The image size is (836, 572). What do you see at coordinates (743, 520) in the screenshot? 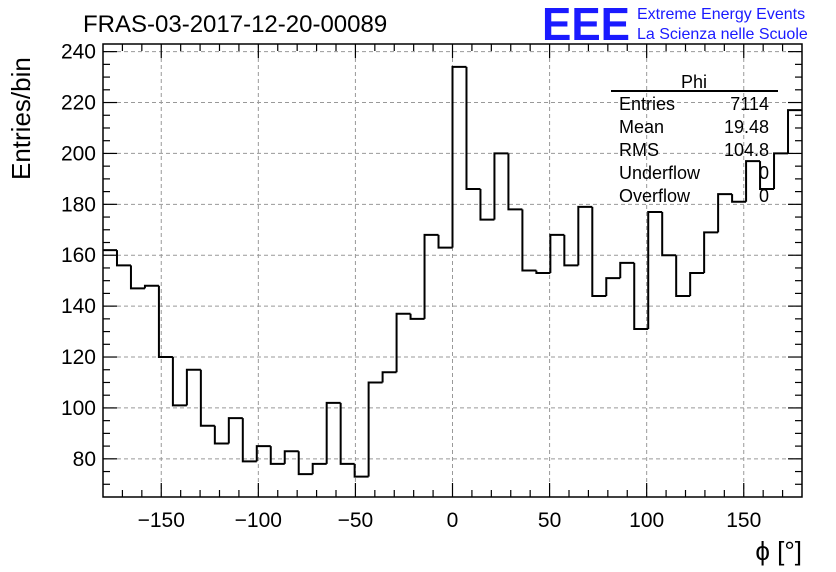
I see `x-tick-label: 150` at bounding box center [743, 520].